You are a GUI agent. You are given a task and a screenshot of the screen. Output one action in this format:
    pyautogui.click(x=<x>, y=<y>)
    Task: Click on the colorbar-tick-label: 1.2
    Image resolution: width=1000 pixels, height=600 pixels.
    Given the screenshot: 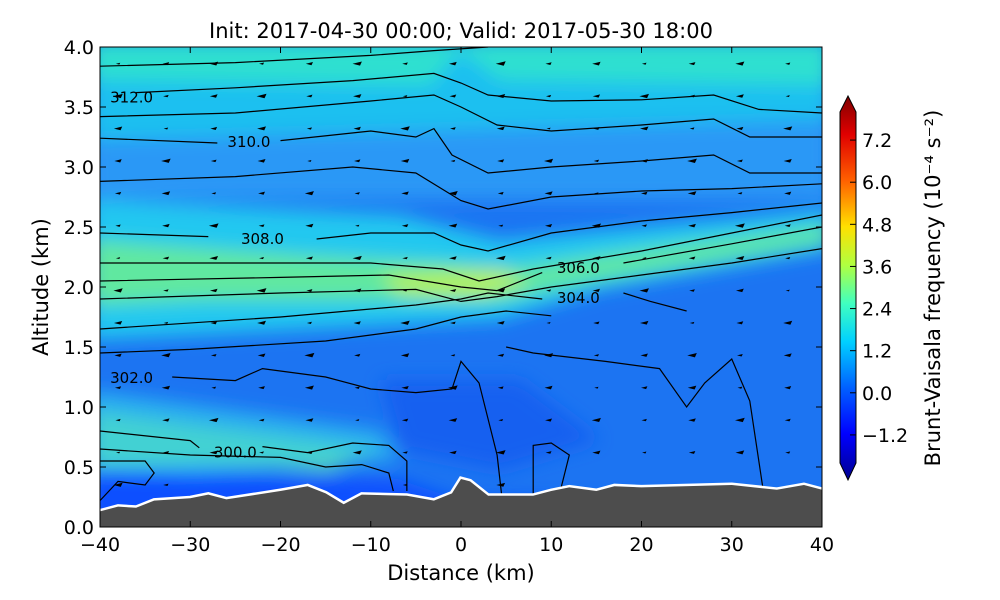 What is the action you would take?
    pyautogui.click(x=877, y=352)
    